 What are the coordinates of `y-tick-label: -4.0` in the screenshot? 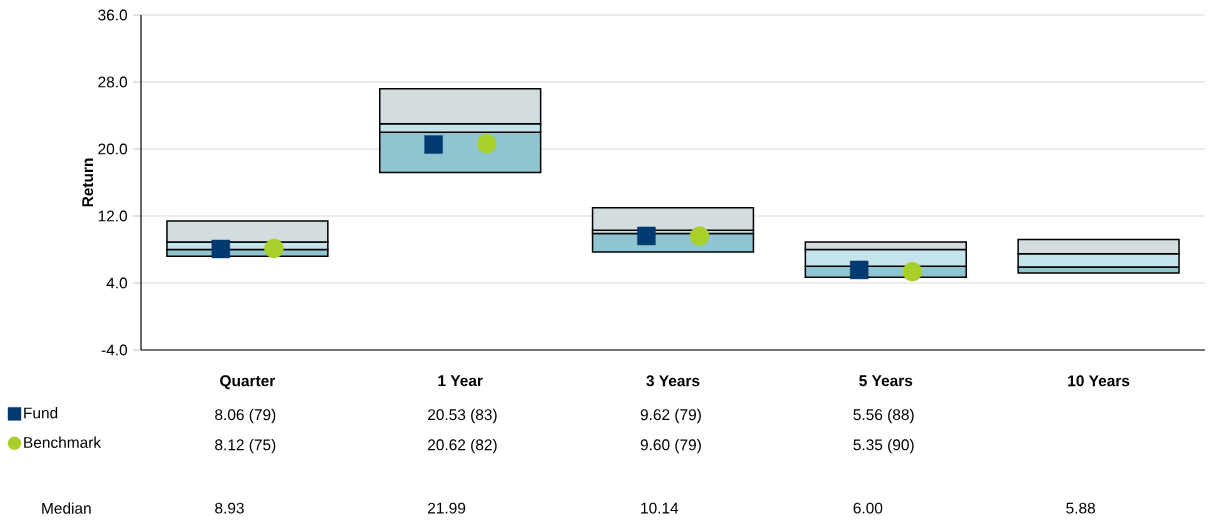 It's located at (114, 350).